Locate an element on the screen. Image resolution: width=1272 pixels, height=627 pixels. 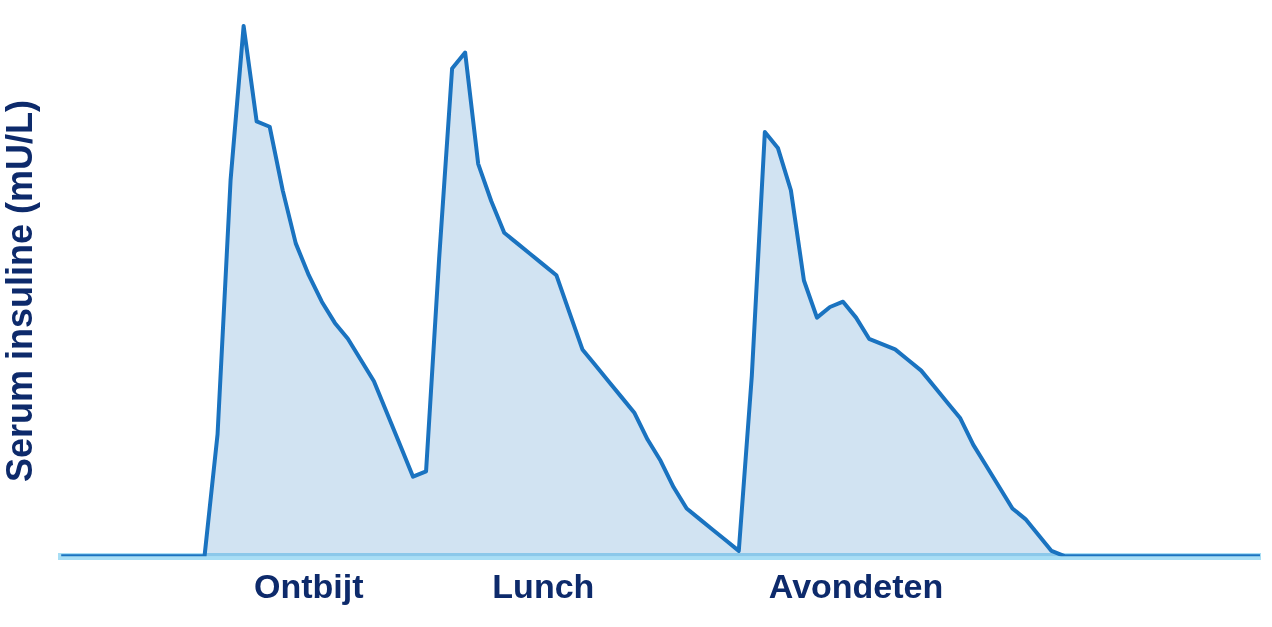
x-tick-label: Ontbijt is located at coordinates (309, 585).